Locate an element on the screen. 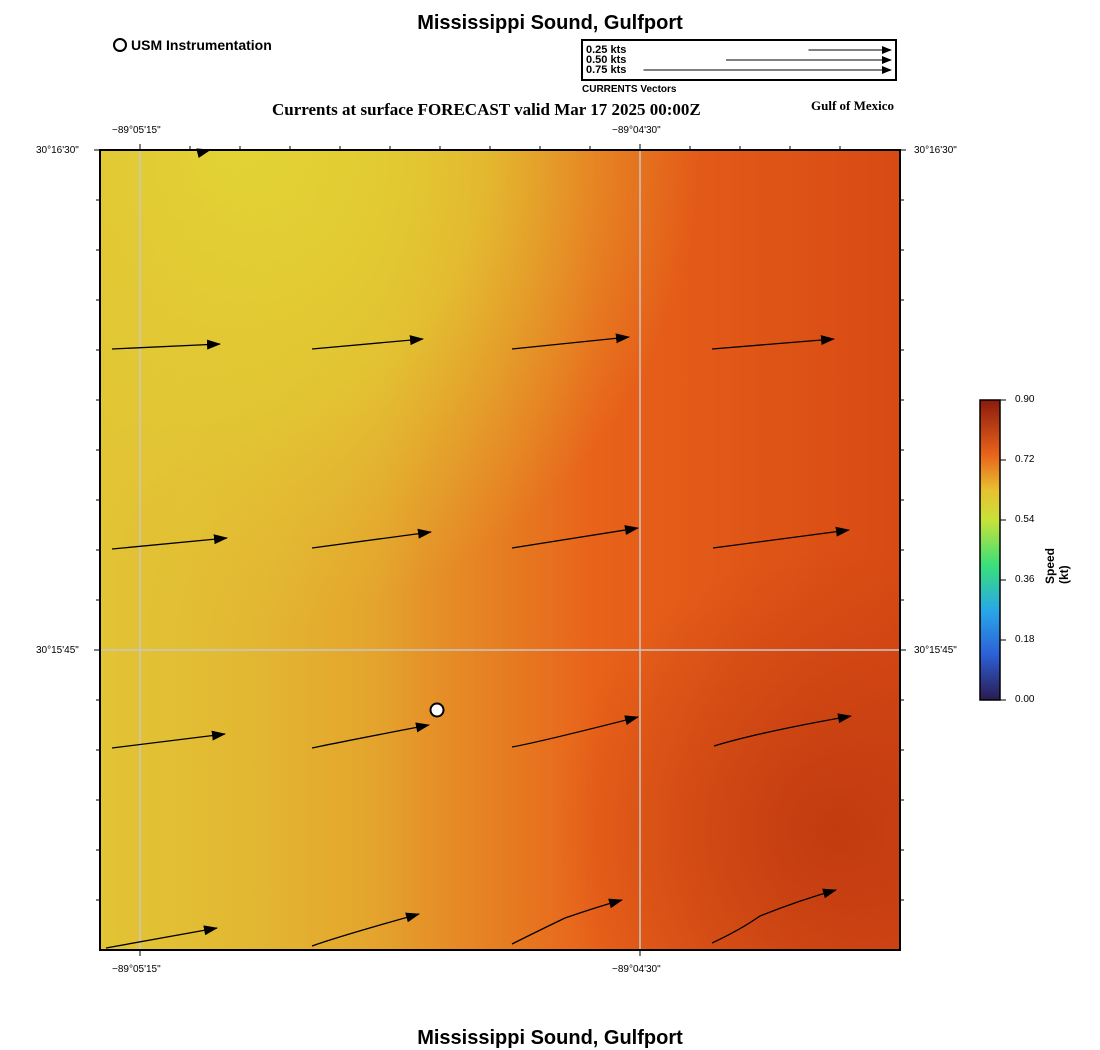  colorbar-tick-label: 0.36 is located at coordinates (1025, 579).